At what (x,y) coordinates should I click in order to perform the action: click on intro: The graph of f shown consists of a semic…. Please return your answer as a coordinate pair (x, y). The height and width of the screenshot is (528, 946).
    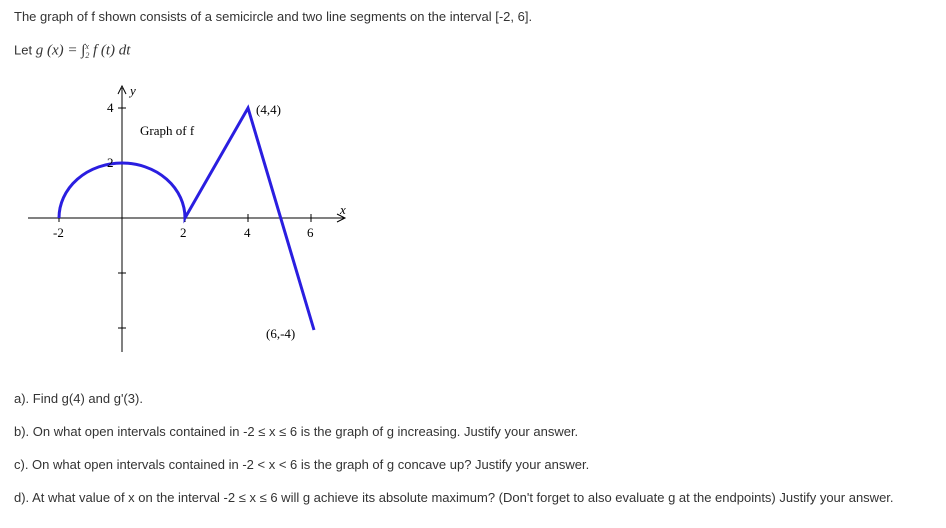
    Looking at the image, I should click on (273, 16).